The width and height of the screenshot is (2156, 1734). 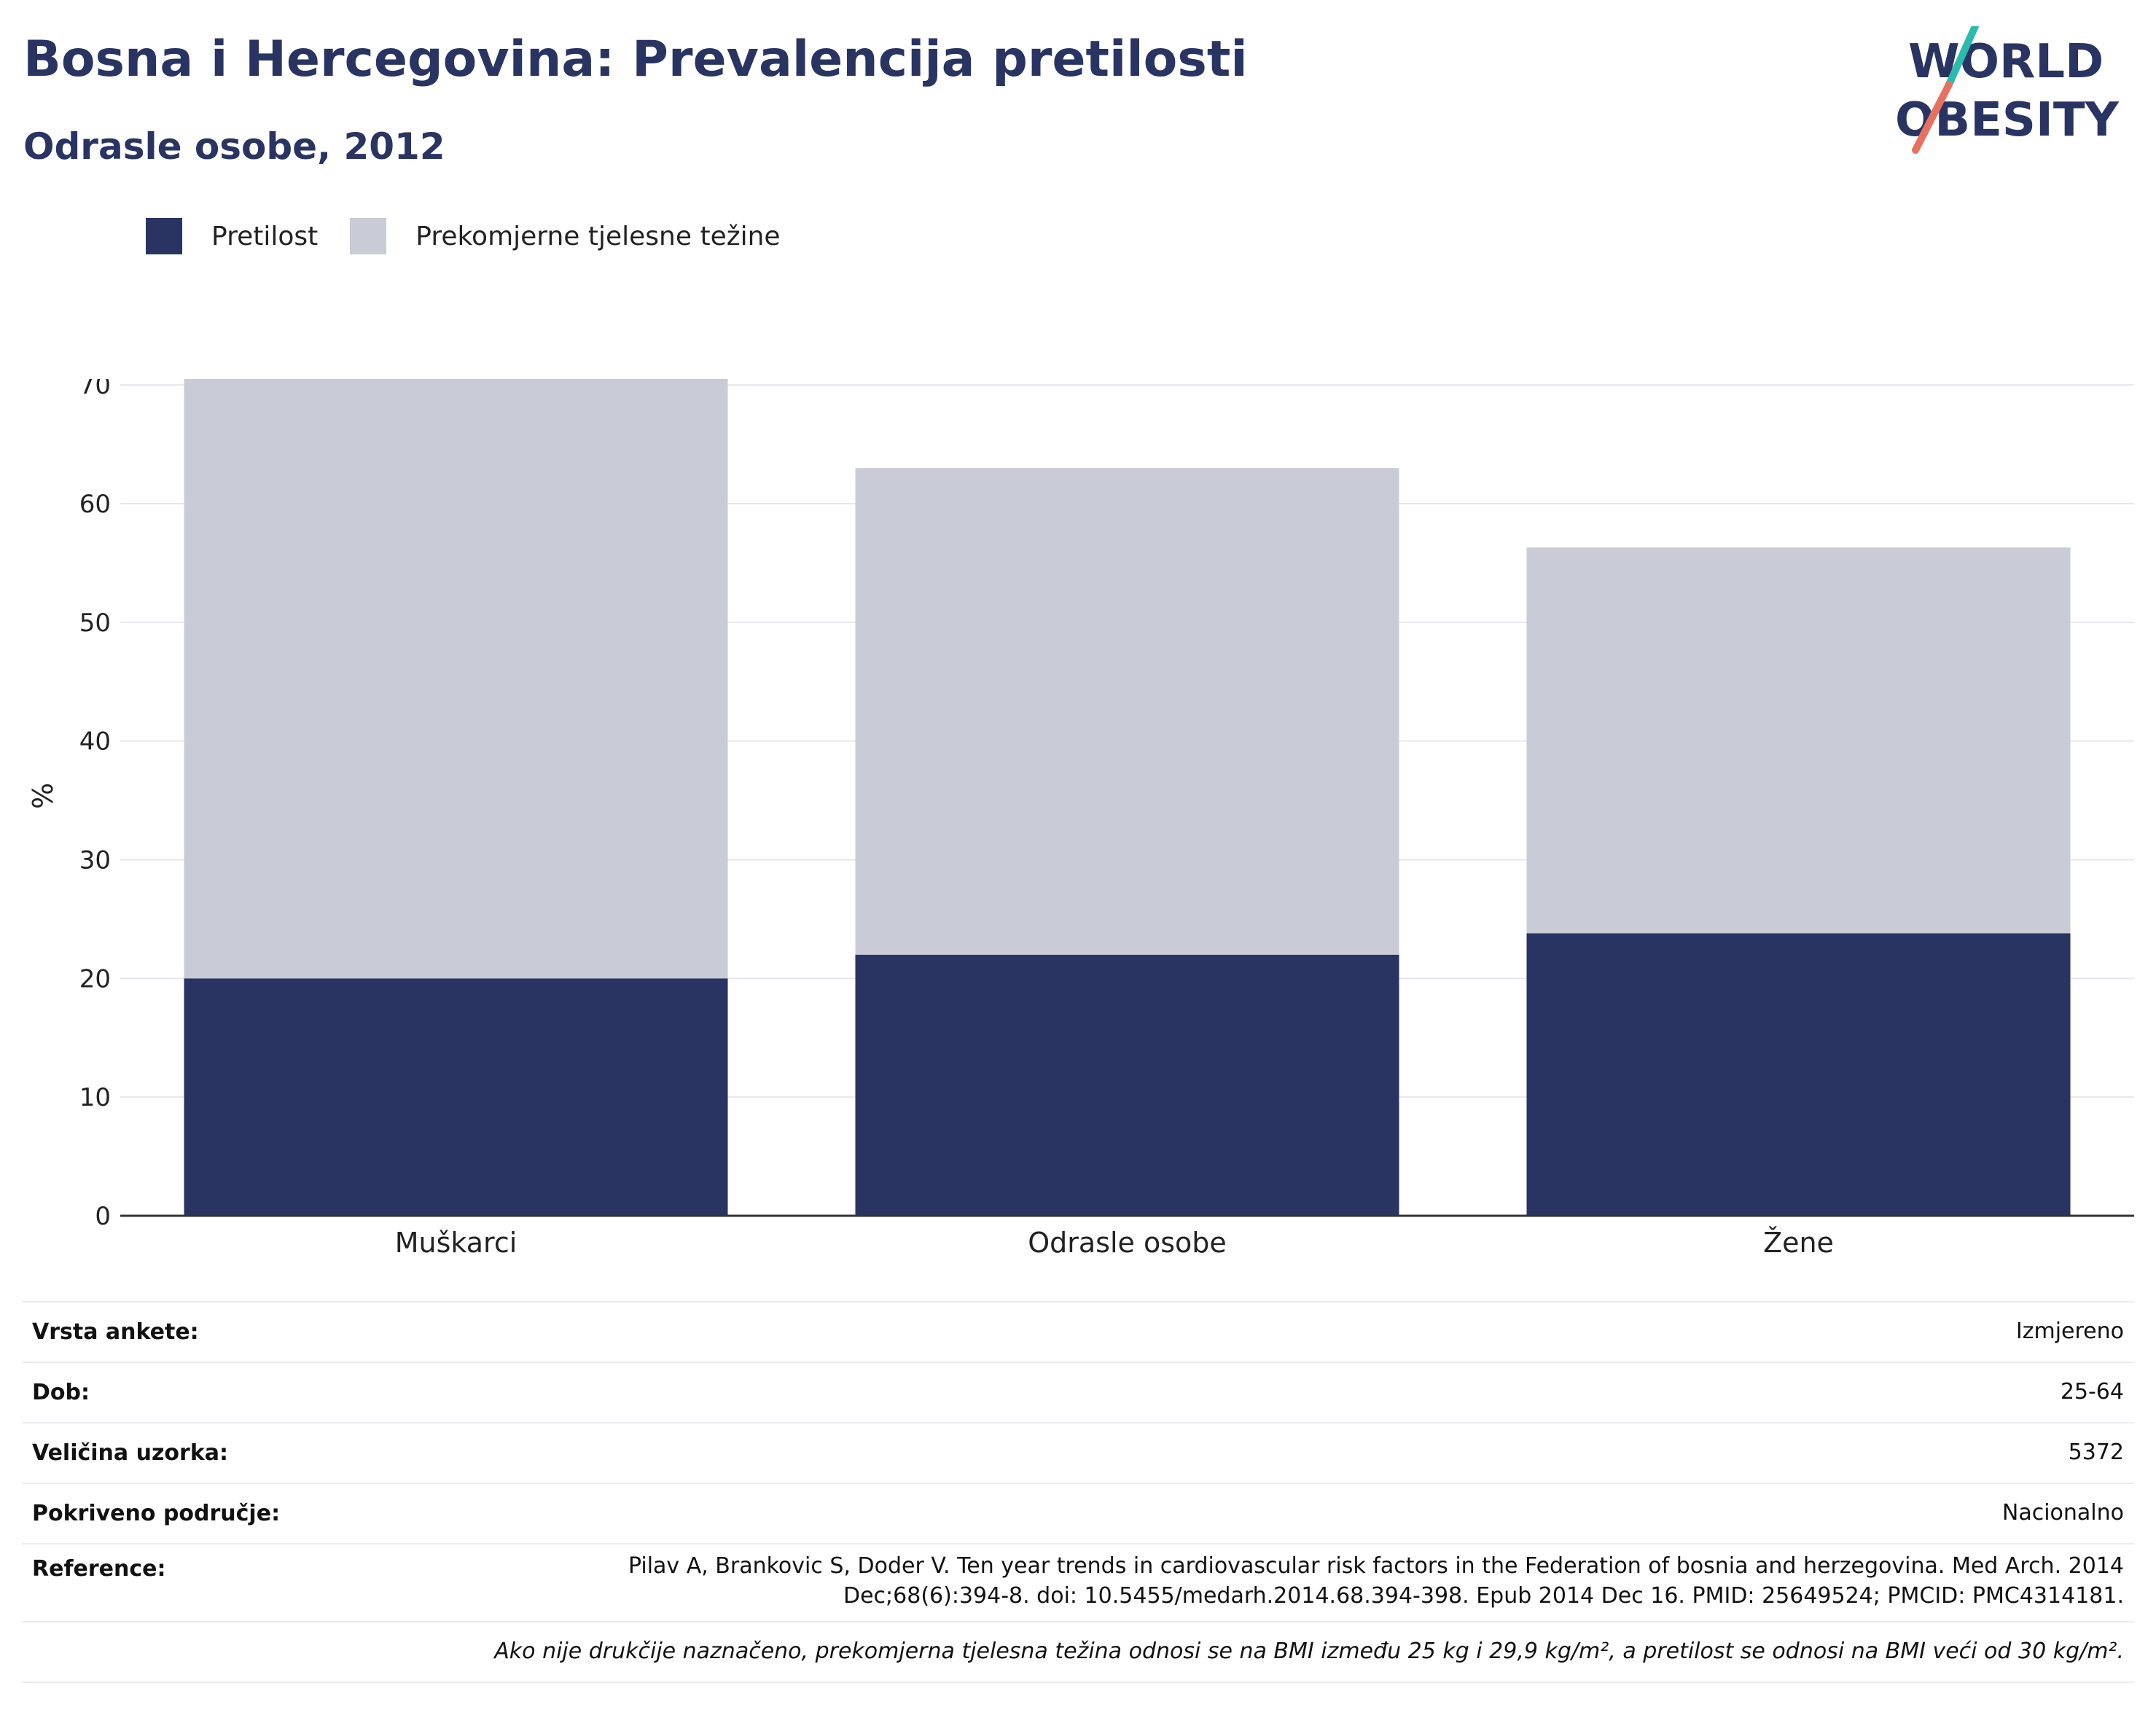 I want to click on info-row-sample-size: Veličina uzorka: 5372, so click(x=1078, y=1452).